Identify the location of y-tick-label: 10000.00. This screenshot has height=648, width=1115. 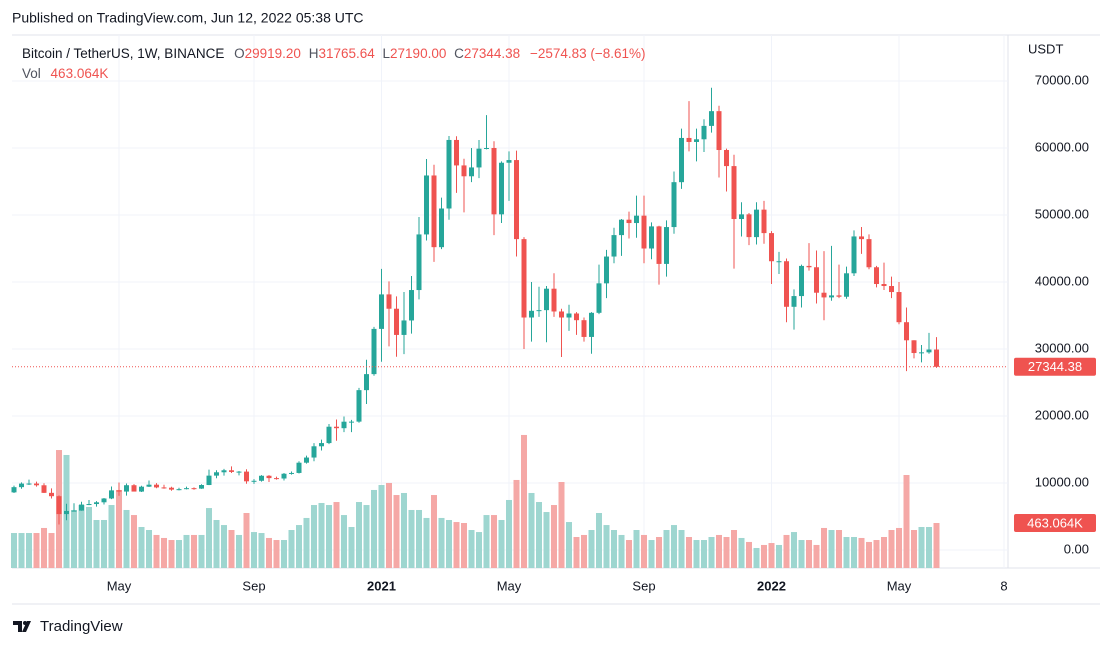
(1062, 481).